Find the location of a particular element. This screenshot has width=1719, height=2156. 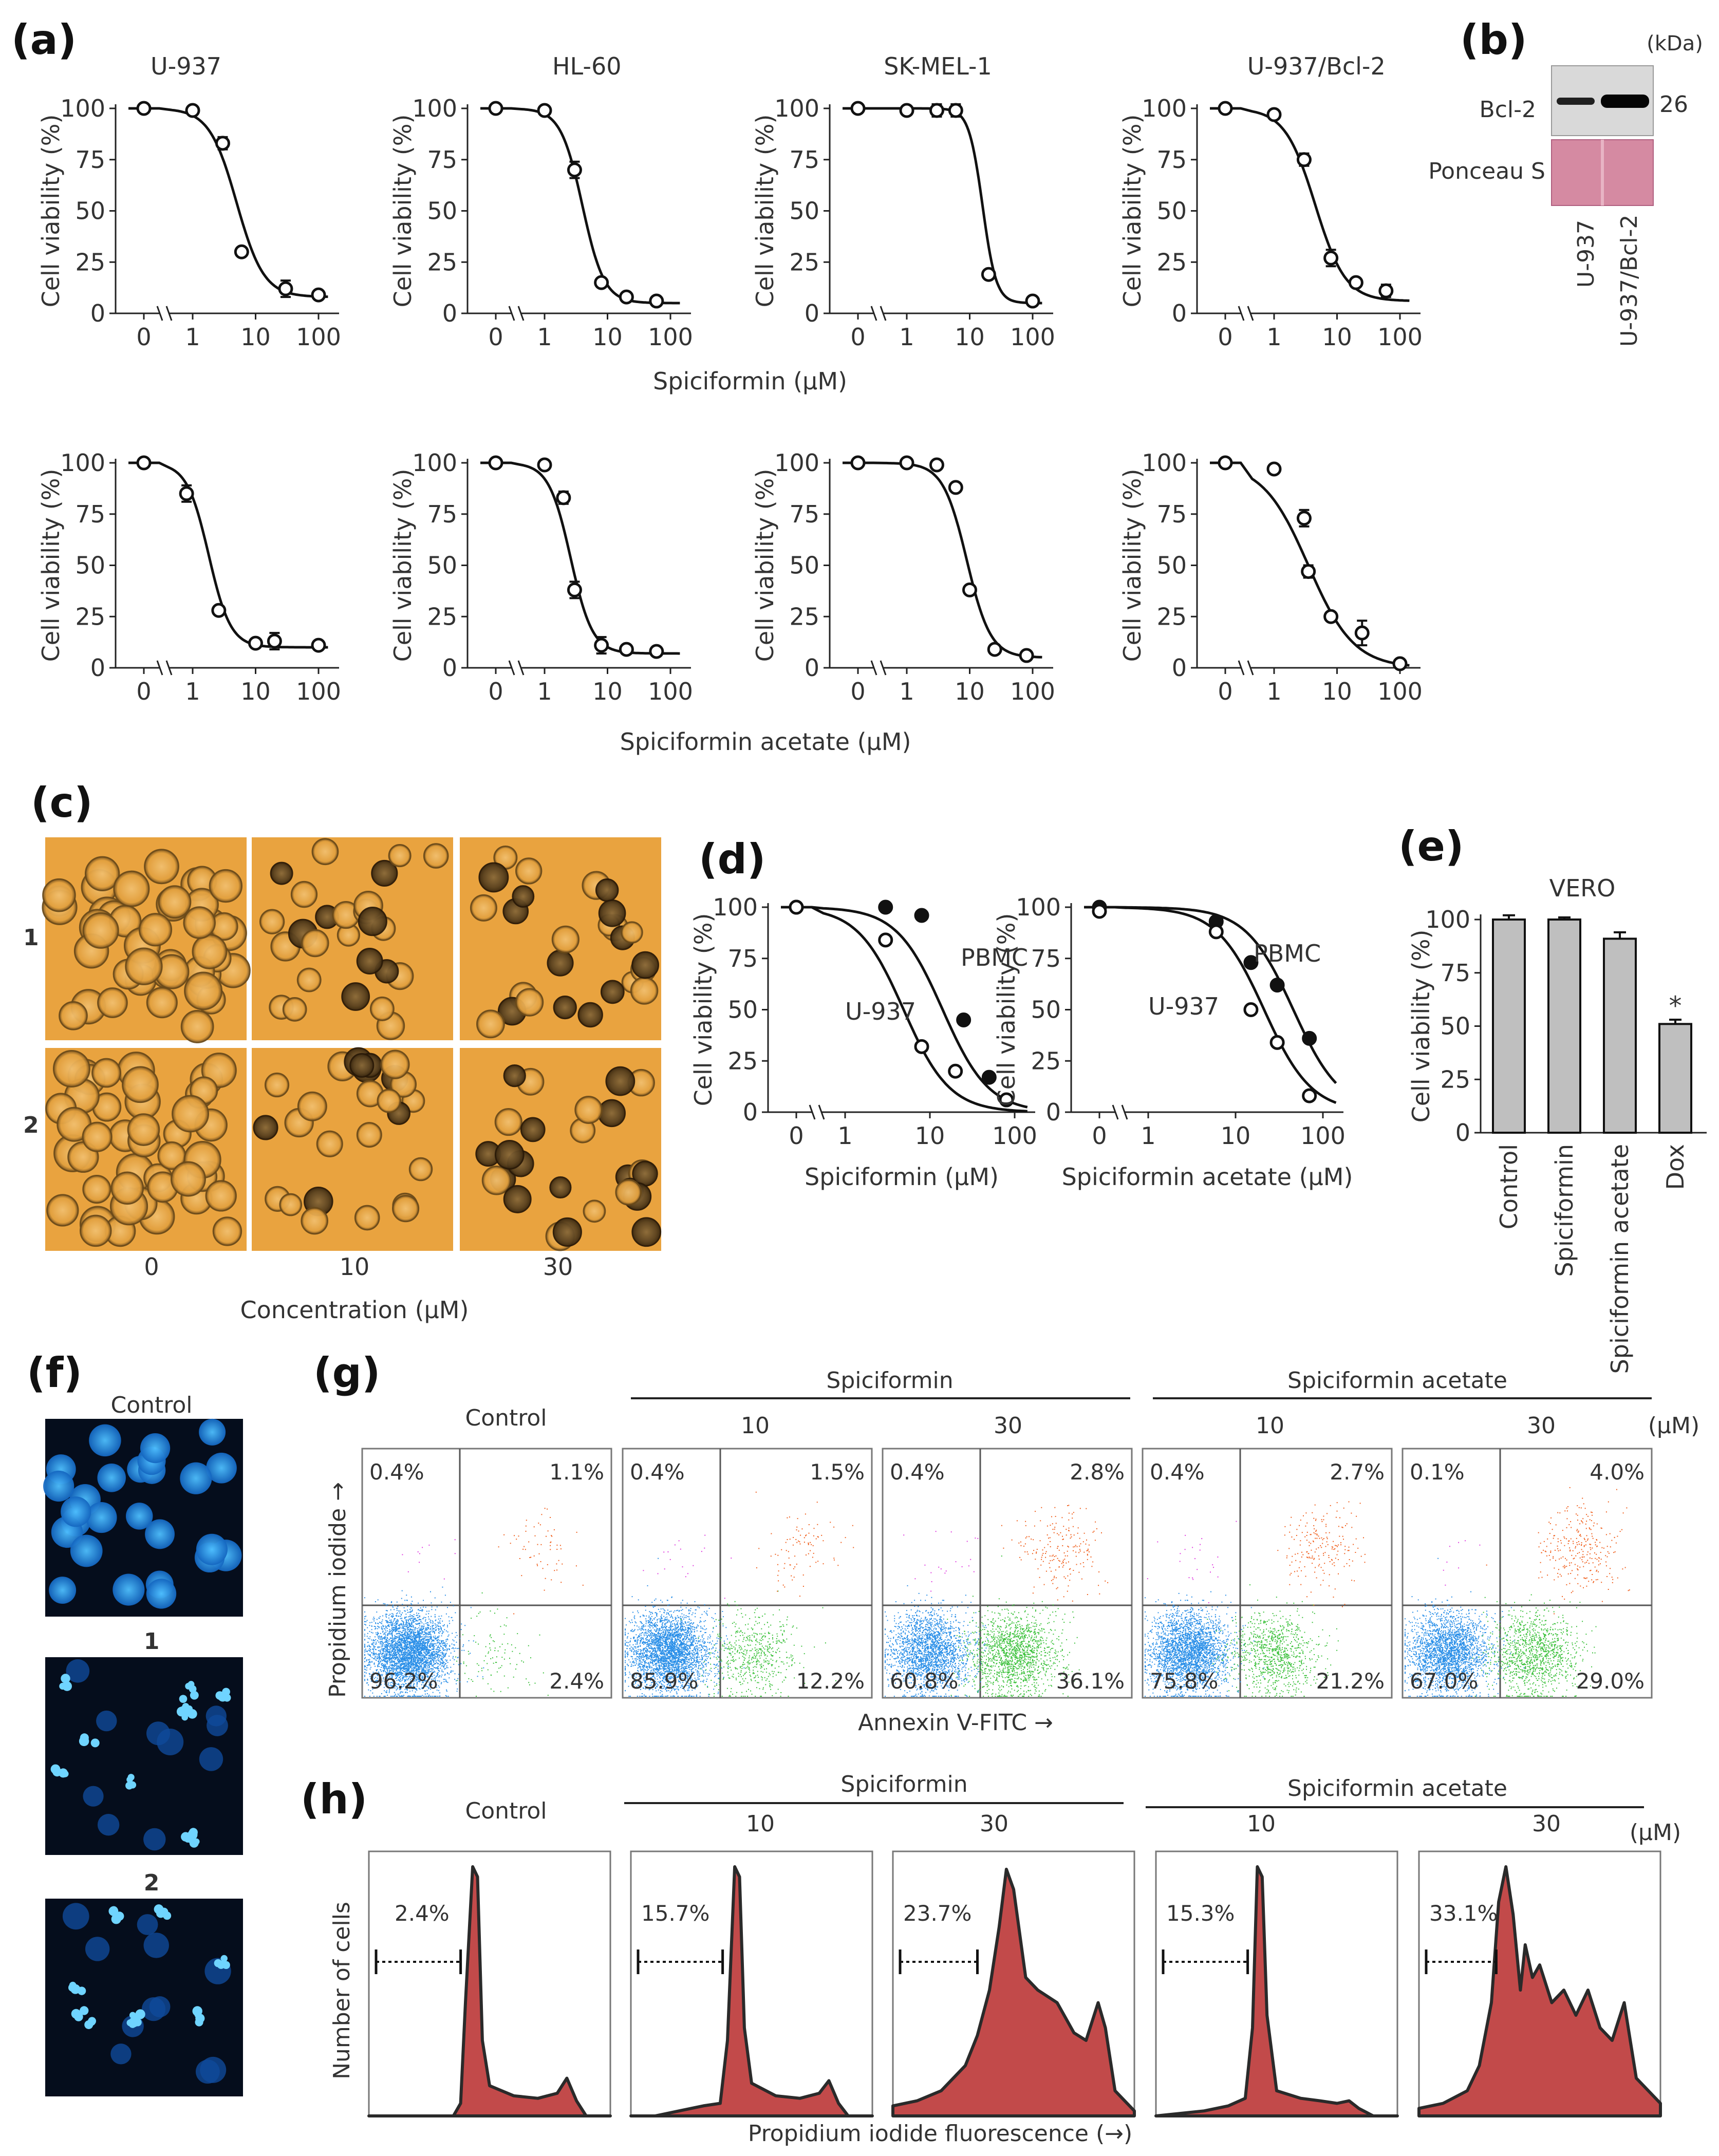

histogram-5: 30 33.1% is located at coordinates (1539, 1964).